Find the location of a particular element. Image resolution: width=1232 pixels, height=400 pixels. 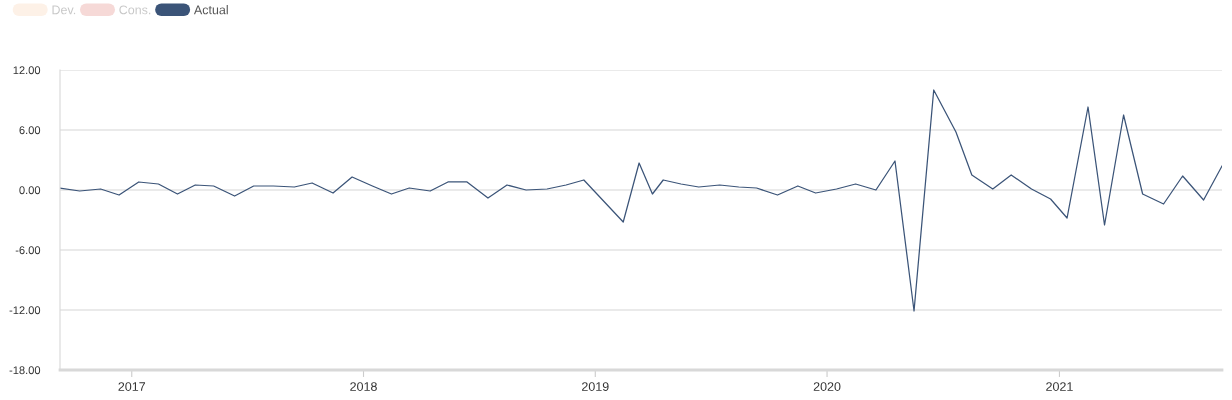

y-tick-label: -18.00 is located at coordinates (25, 370).